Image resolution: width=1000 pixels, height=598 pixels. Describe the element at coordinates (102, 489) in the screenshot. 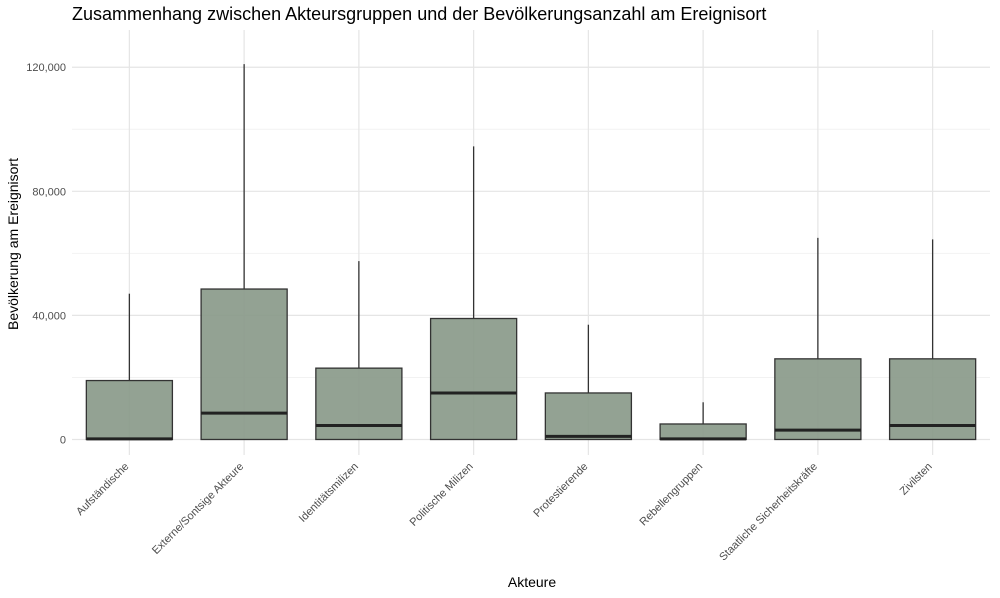

I see `x-tick-label: Aufständische` at that location.